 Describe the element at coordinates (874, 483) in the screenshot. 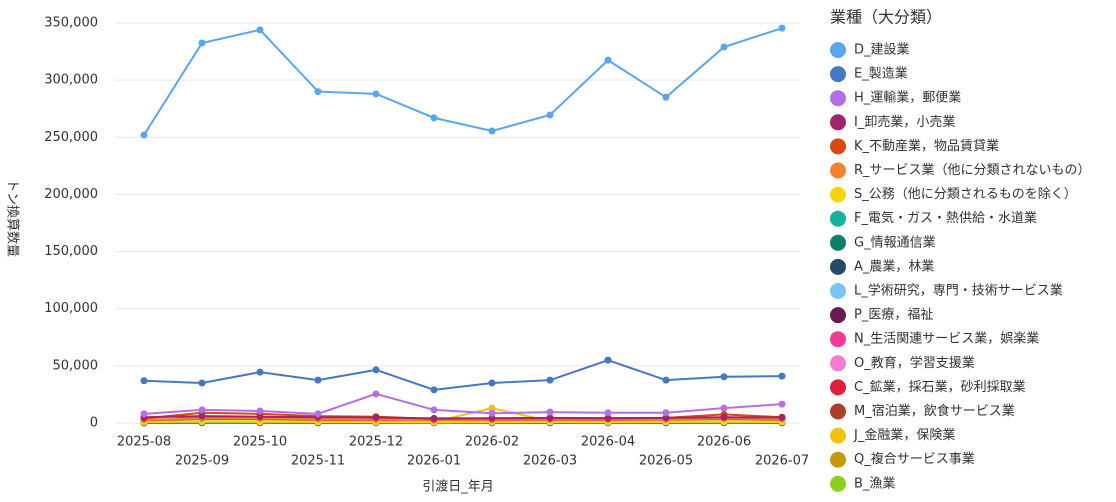

I see `legend-label: B_漁業` at that location.